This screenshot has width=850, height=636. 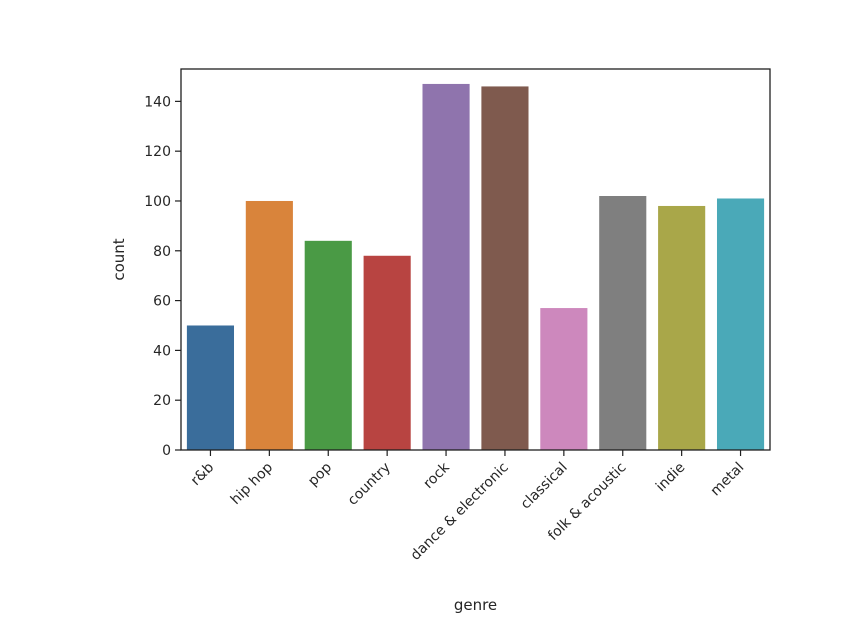 What do you see at coordinates (728, 480) in the screenshot?
I see `x-tick-label-metal: metal` at bounding box center [728, 480].